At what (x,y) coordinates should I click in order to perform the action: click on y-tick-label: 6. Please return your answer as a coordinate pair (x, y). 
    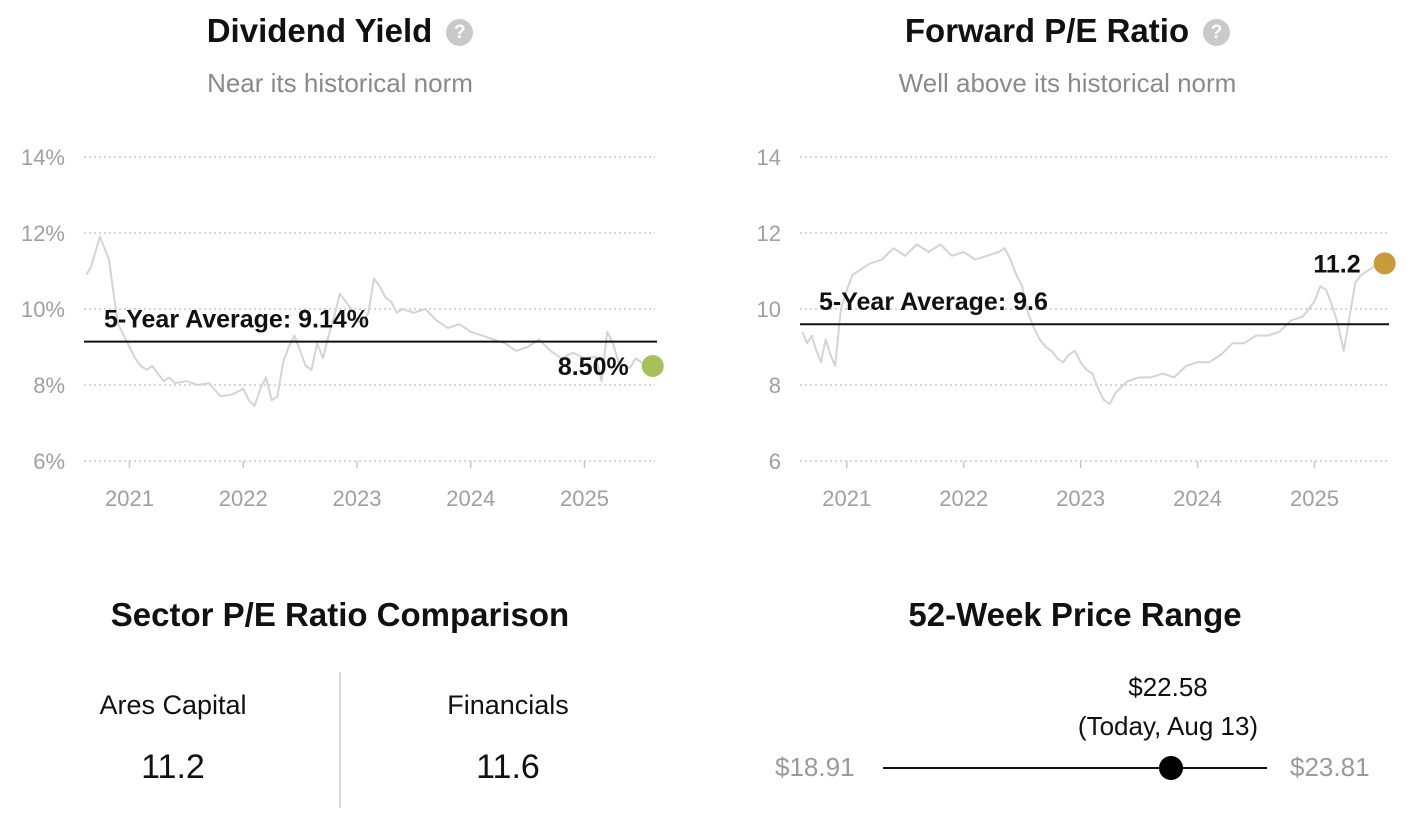
    Looking at the image, I should click on (775, 461).